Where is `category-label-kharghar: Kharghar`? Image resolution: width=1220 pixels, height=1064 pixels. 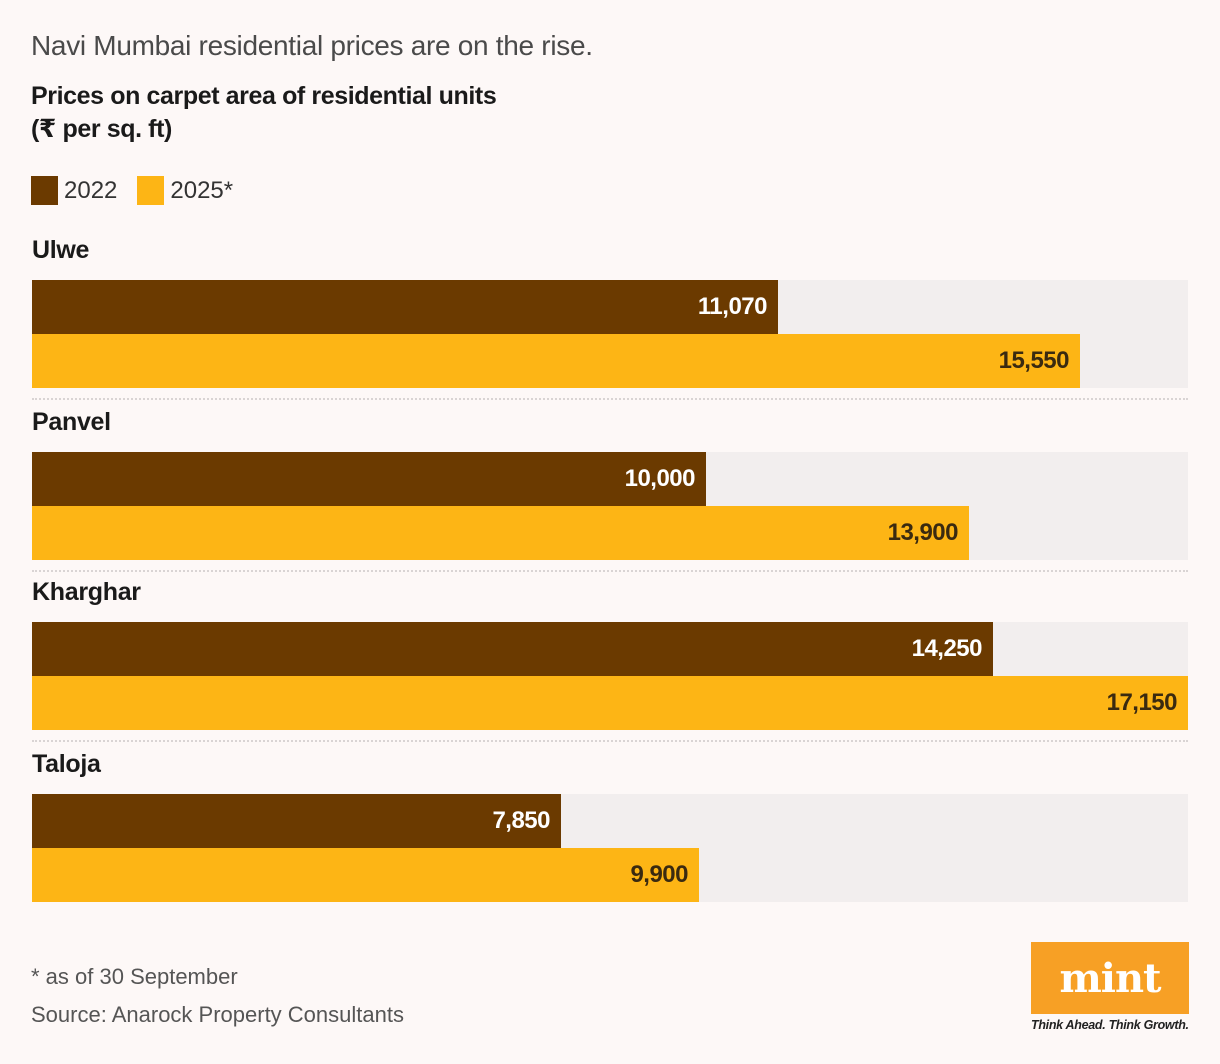
category-label-kharghar: Kharghar is located at coordinates (86, 592).